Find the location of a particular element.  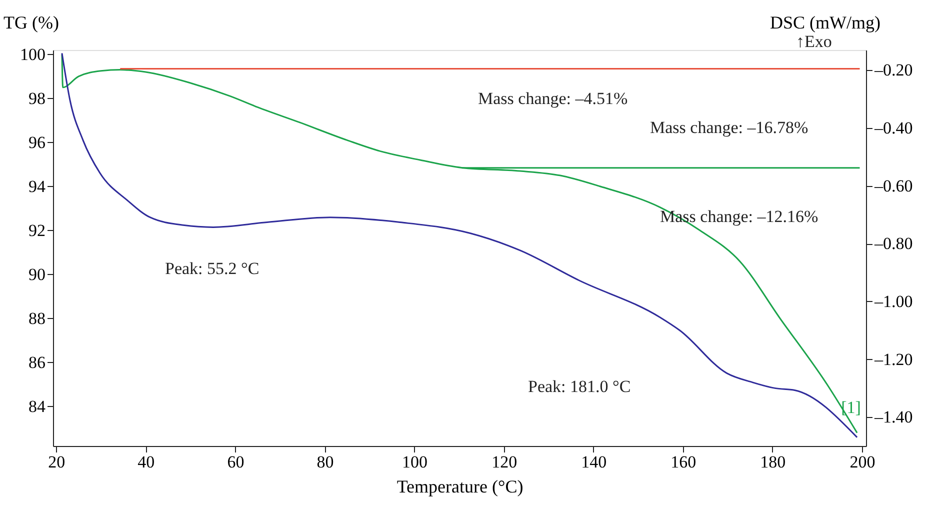

x-tick-label: 60 is located at coordinates (235, 462).